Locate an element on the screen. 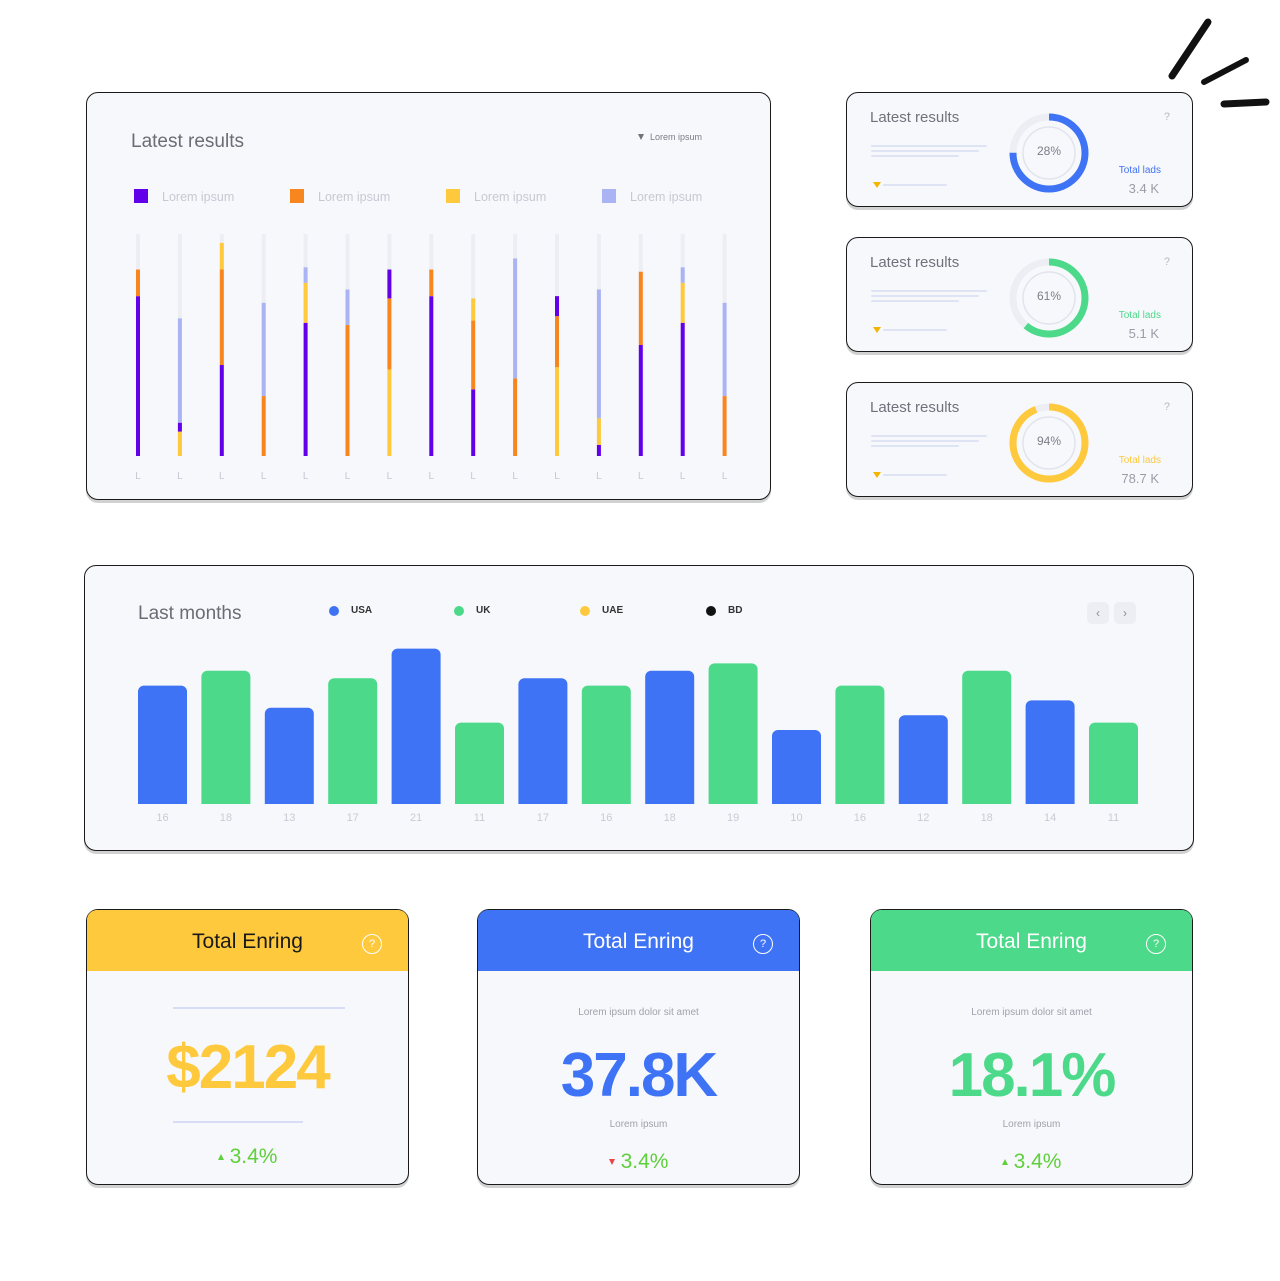 This screenshot has width=1280, height=1281. stat-card-subtitle: Lorem ipsum dolor sit amet is located at coordinates (638, 1012).